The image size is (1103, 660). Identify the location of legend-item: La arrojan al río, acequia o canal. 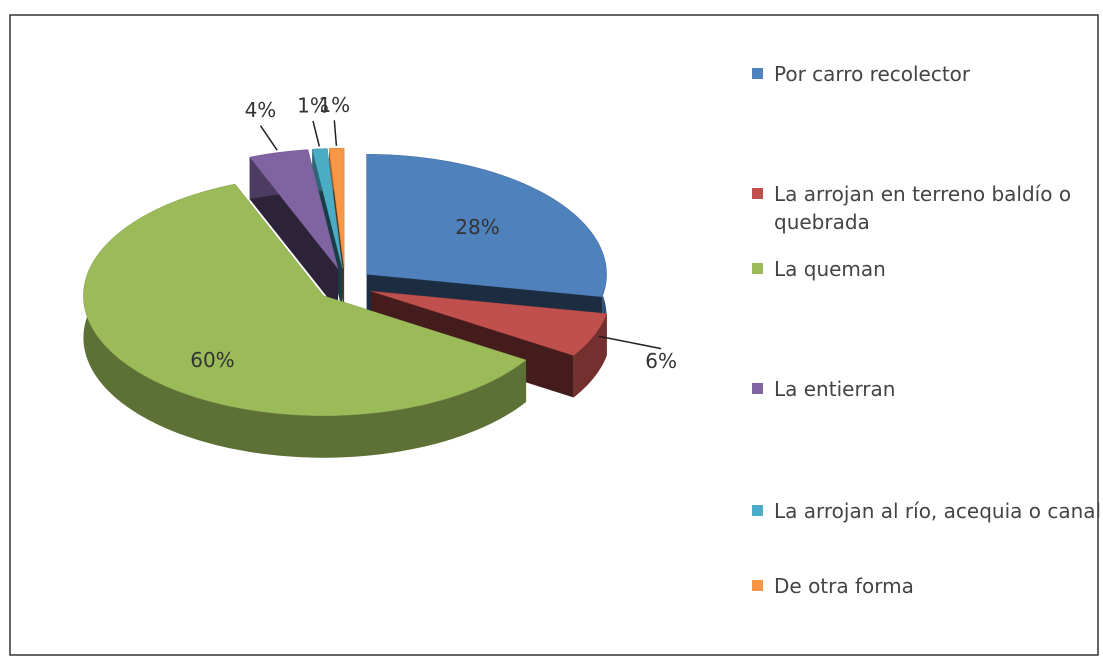
(927, 511).